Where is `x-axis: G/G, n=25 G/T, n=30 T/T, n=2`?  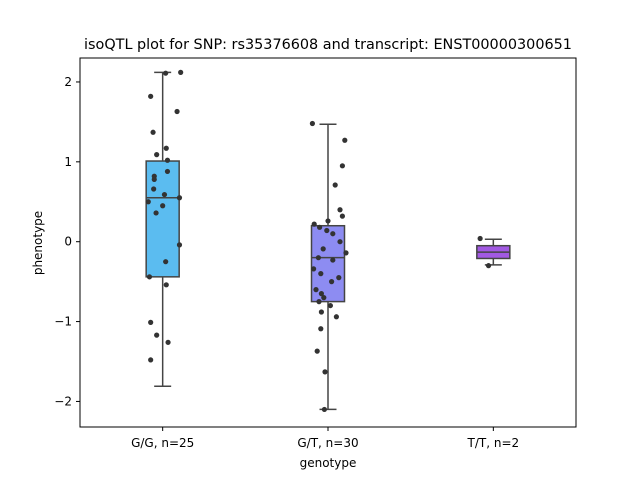 x-axis: G/G, n=25 G/T, n=30 T/T, n=2 is located at coordinates (325, 438).